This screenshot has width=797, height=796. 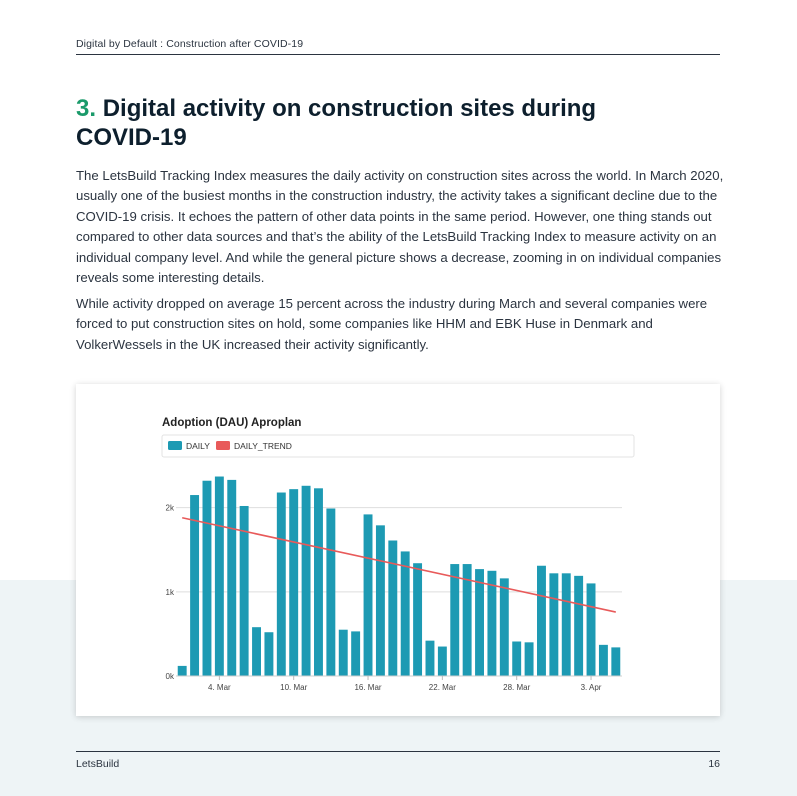 What do you see at coordinates (263, 446) in the screenshot?
I see `legend-trend-label: DAILY_TREND` at bounding box center [263, 446].